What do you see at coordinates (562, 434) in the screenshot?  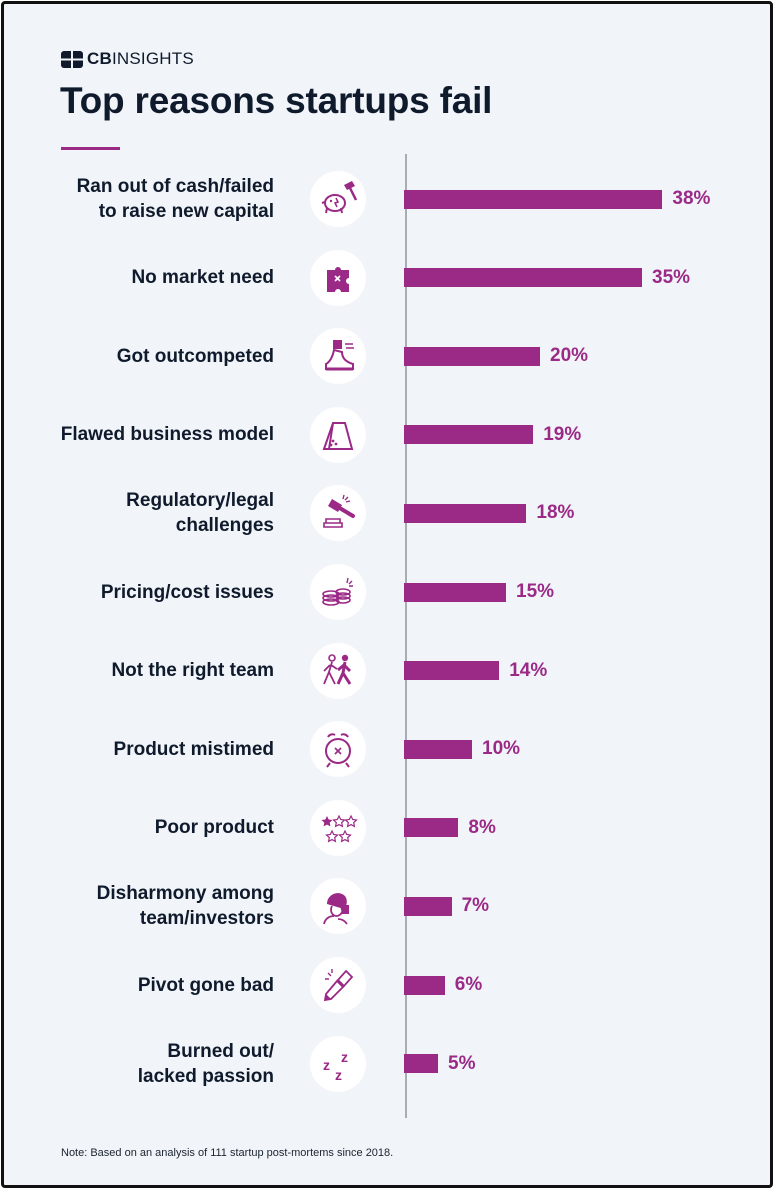 I see `bar-value-label: 19%` at bounding box center [562, 434].